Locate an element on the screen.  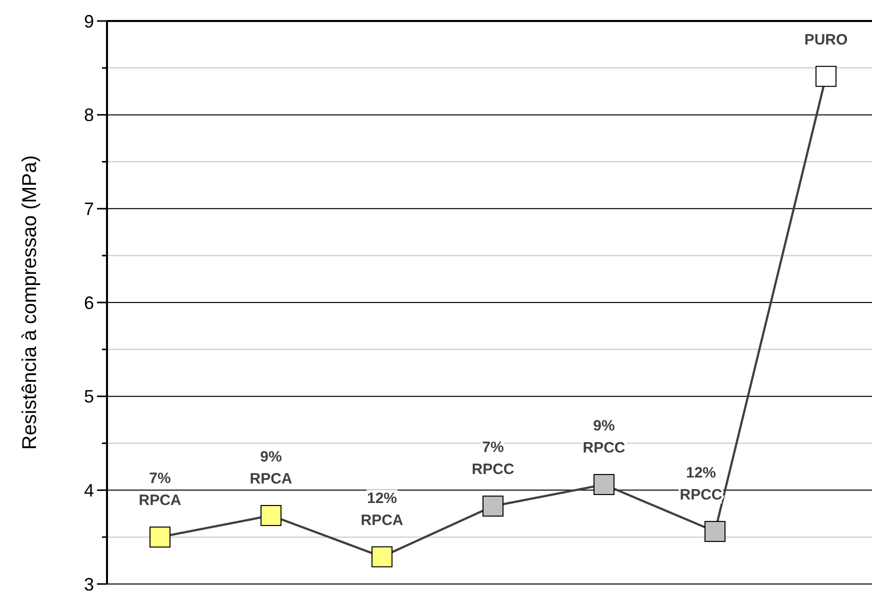
x-tick-label: 12% RPCA is located at coordinates (382, 509).